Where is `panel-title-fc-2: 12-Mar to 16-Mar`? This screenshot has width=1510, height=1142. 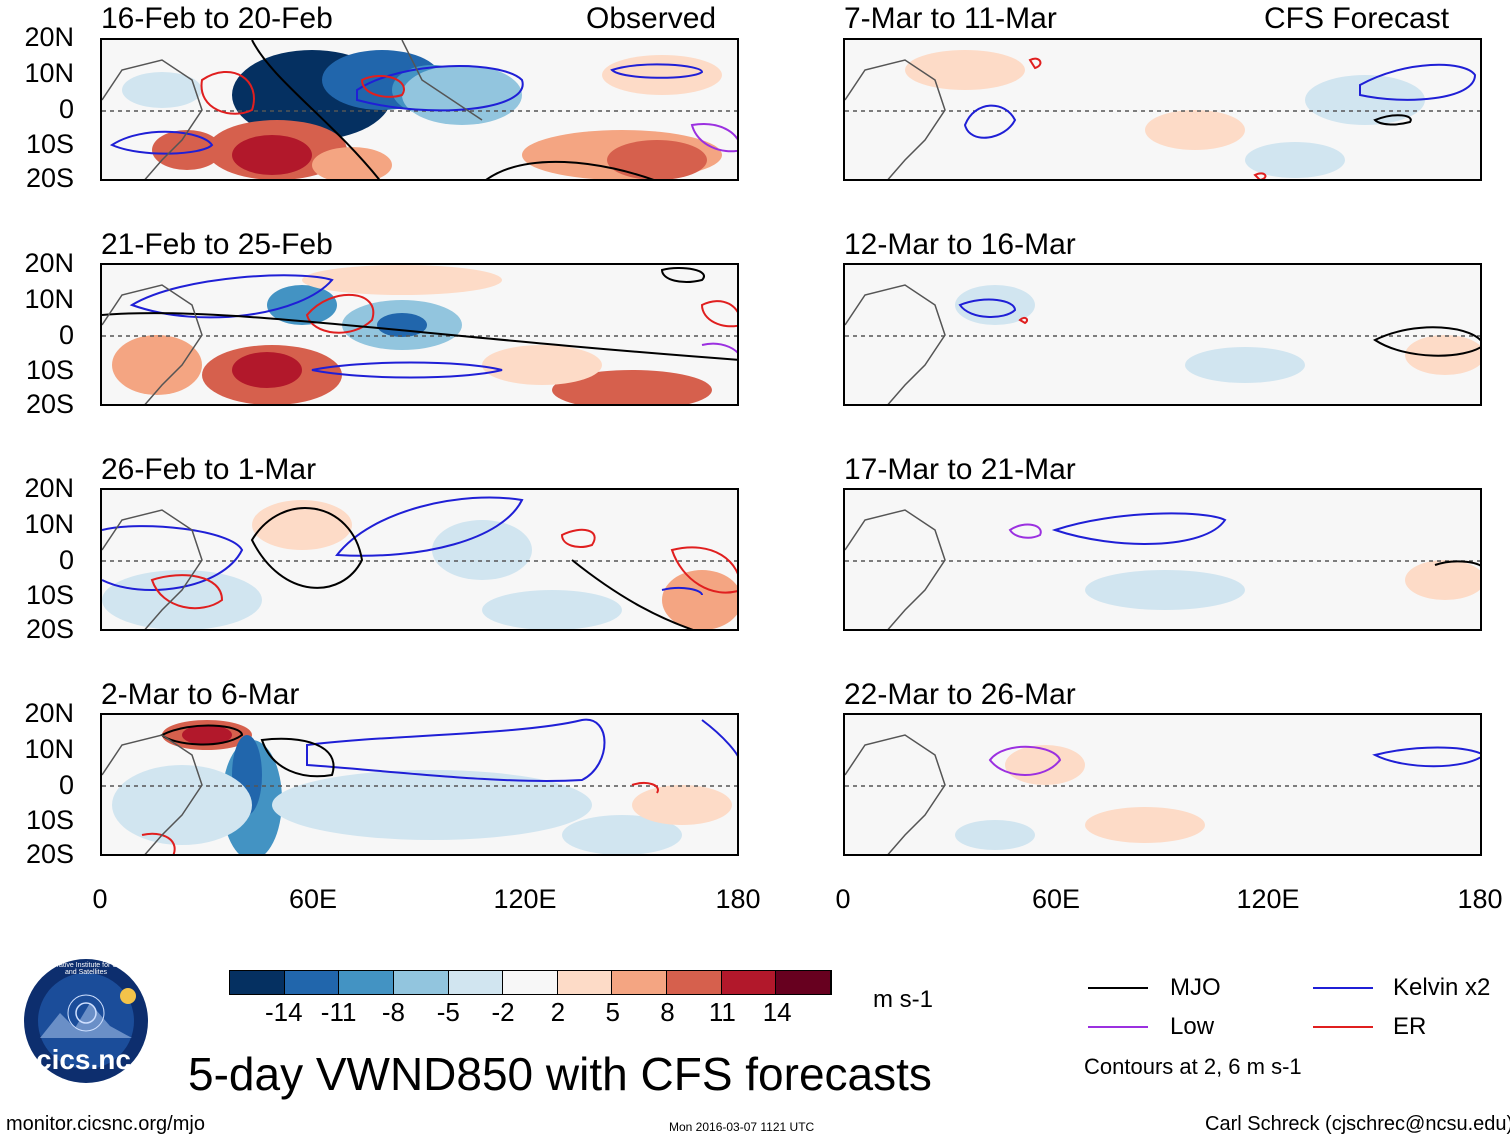
panel-title-fc-2: 12-Mar to 16-Mar is located at coordinates (960, 244).